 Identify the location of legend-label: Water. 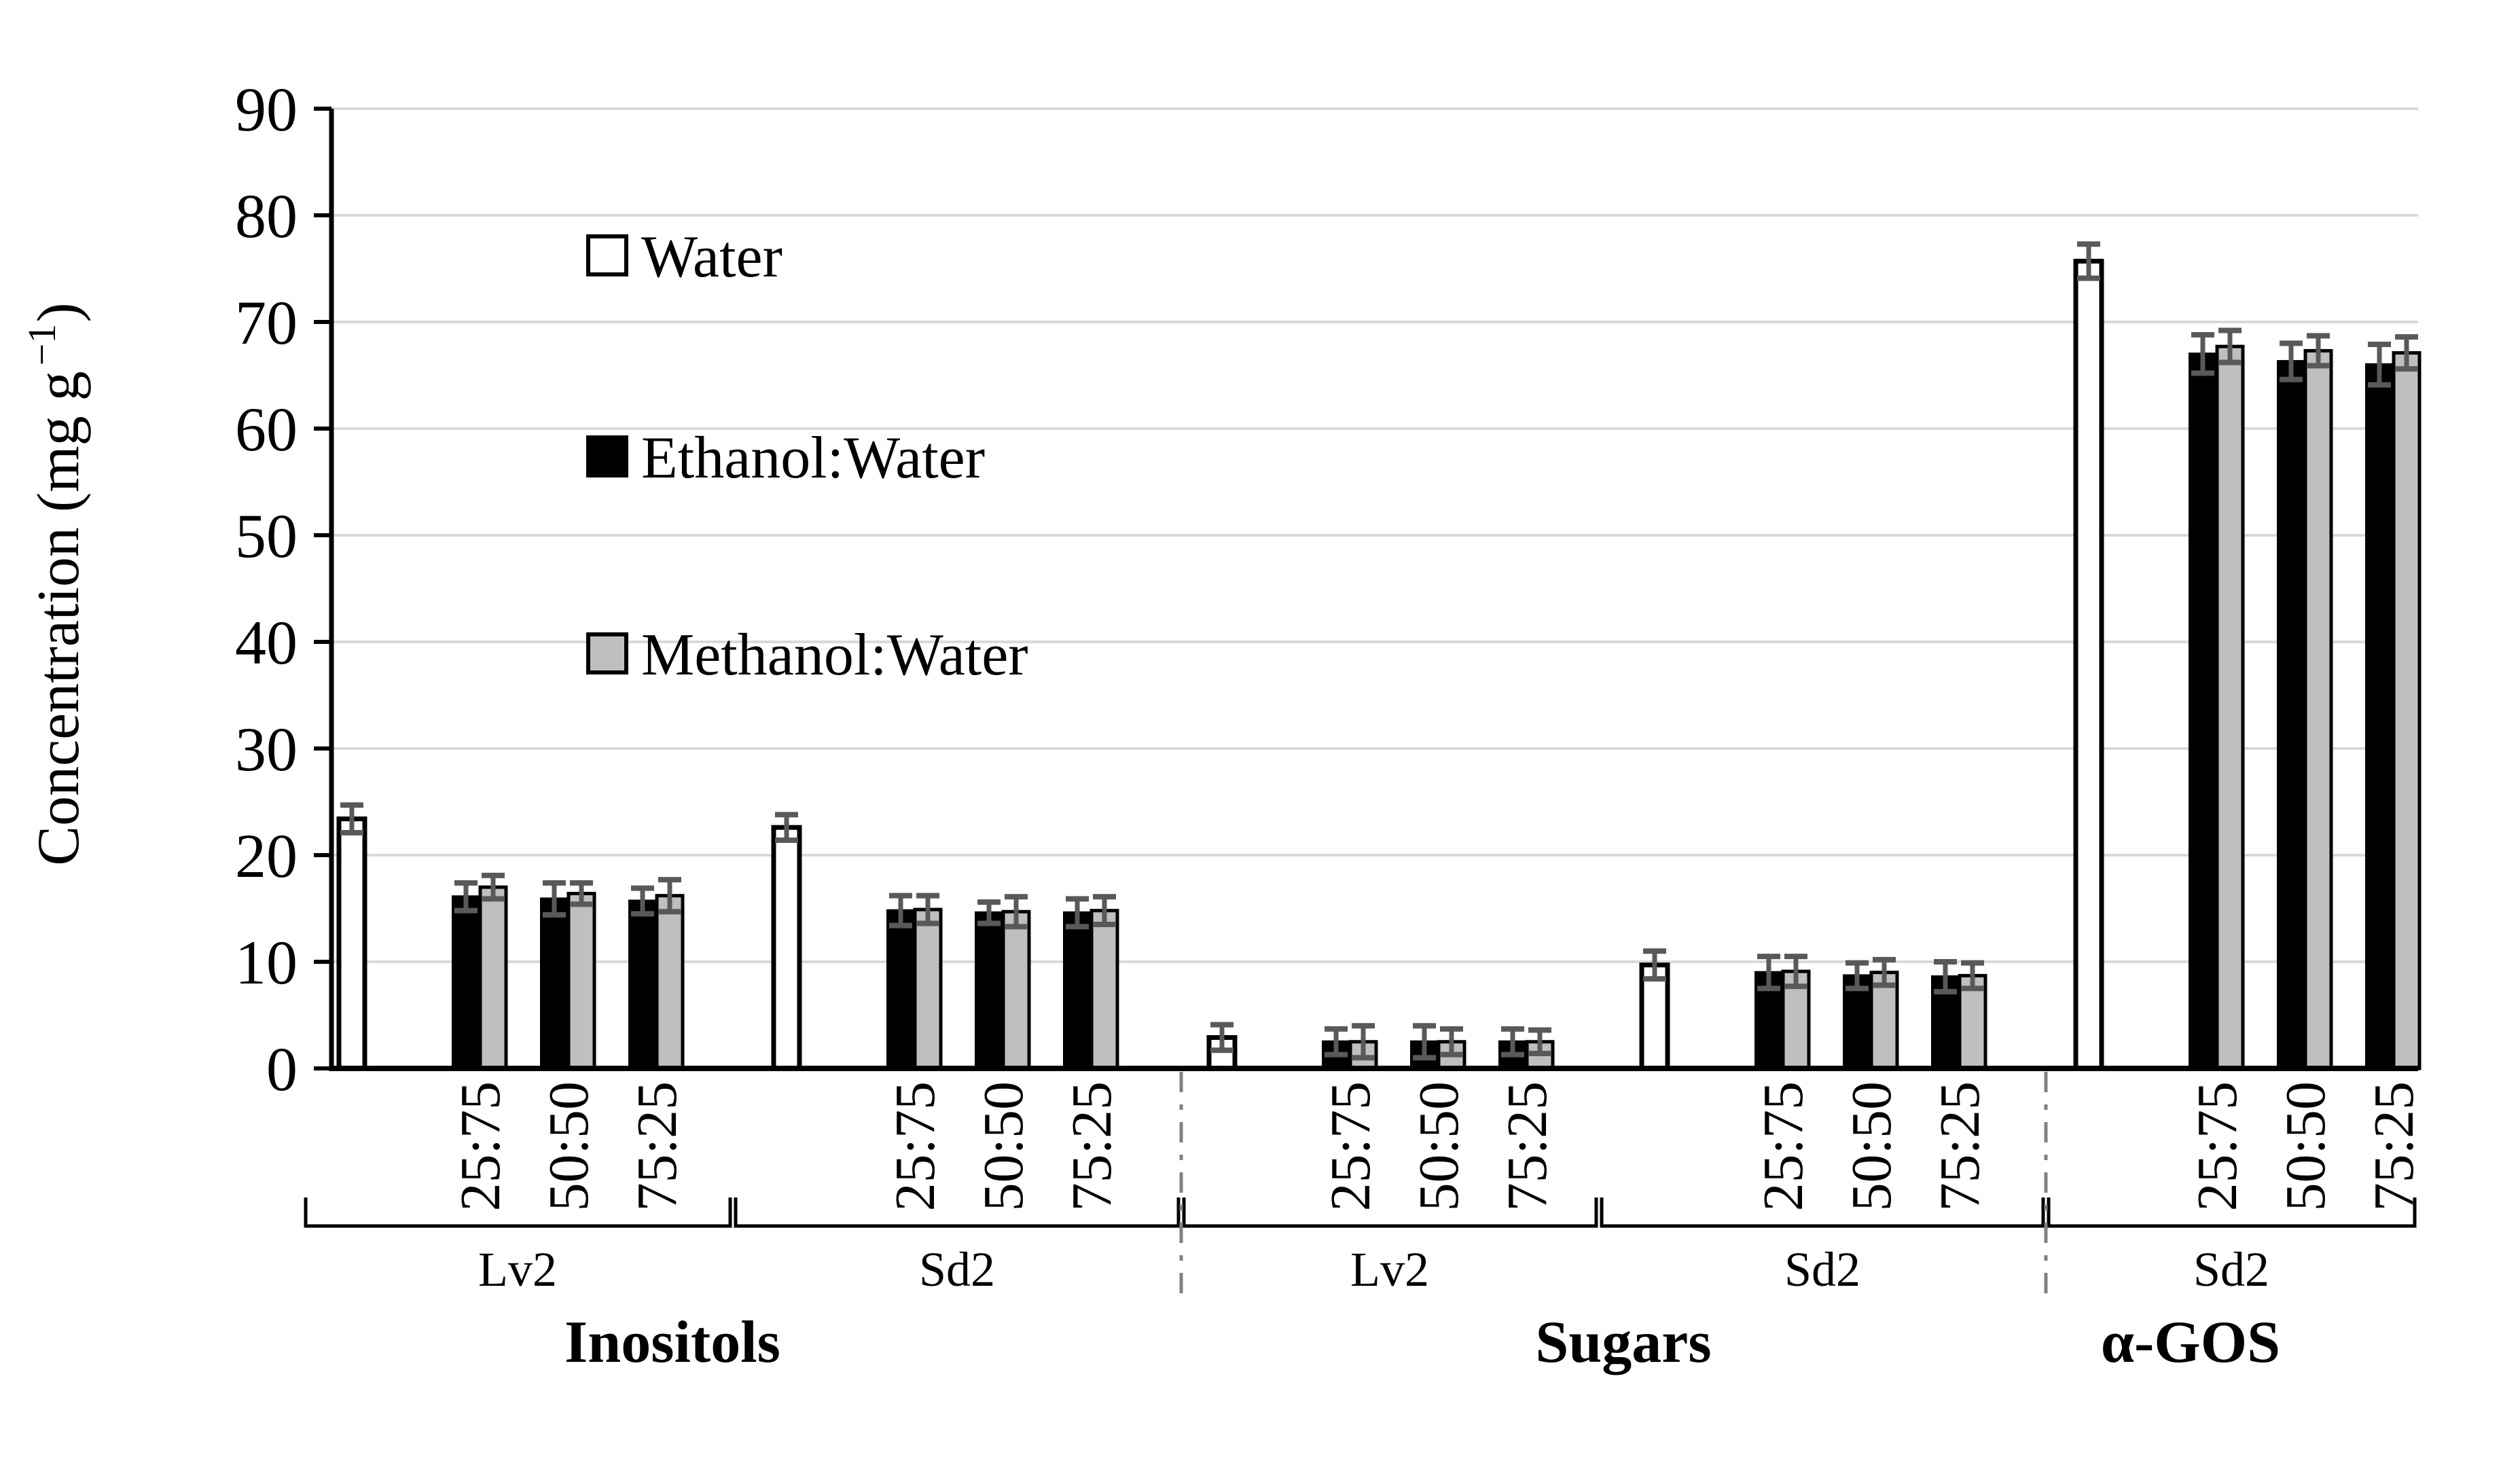
(711, 257).